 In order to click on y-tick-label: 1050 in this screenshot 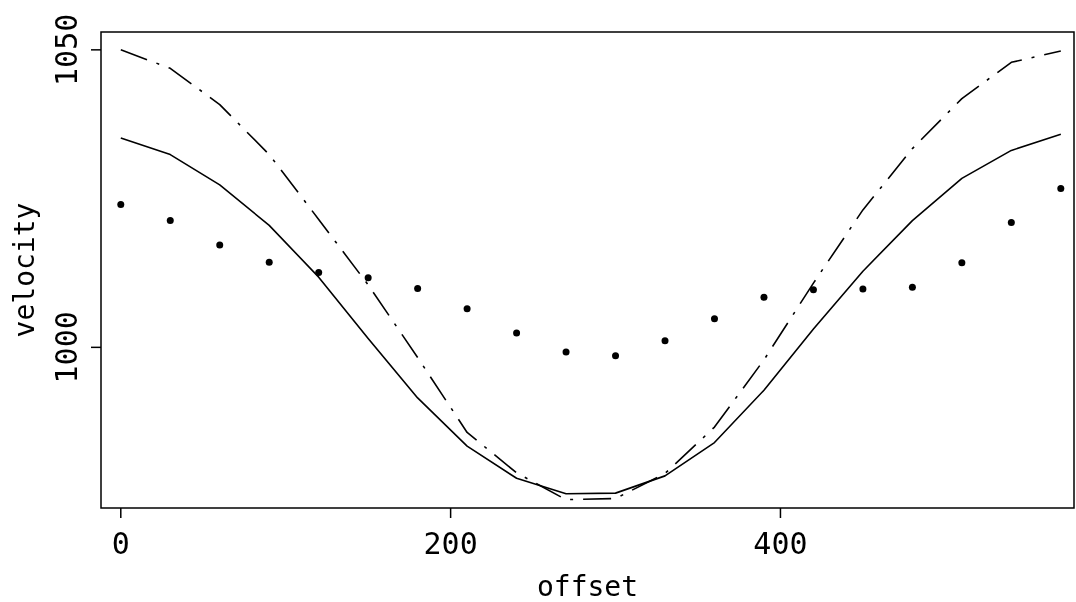, I will do `click(66, 49)`.